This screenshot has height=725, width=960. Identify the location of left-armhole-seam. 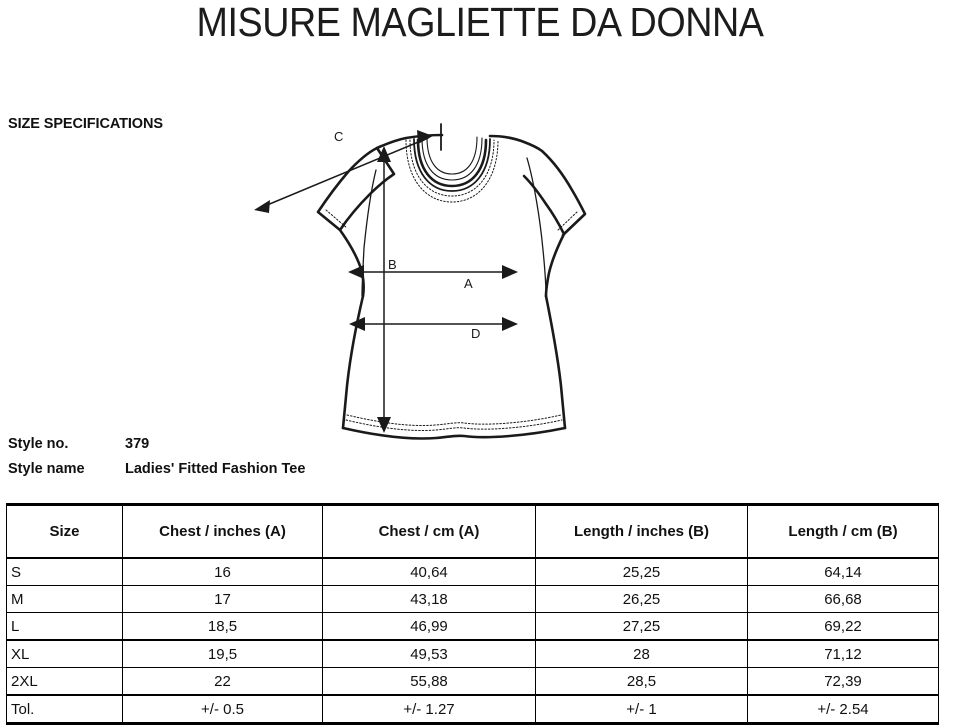
(369, 233).